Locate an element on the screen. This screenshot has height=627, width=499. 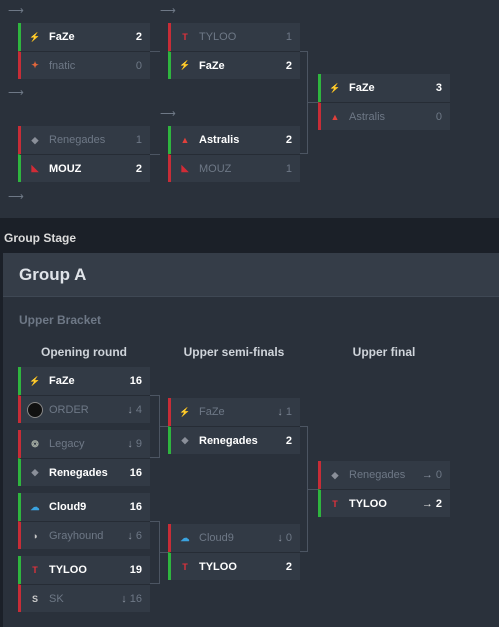
team-row: ◆ Renegades → 0 is located at coordinates (384, 475).